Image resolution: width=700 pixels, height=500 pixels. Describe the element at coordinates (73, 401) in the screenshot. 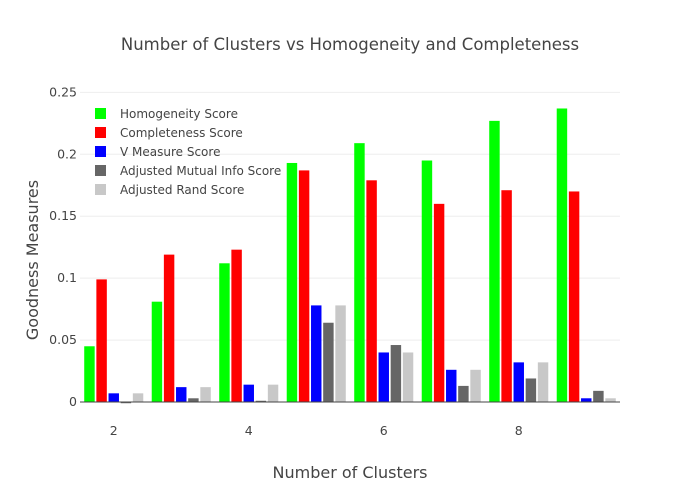

I see `y-tick-label: 0` at that location.